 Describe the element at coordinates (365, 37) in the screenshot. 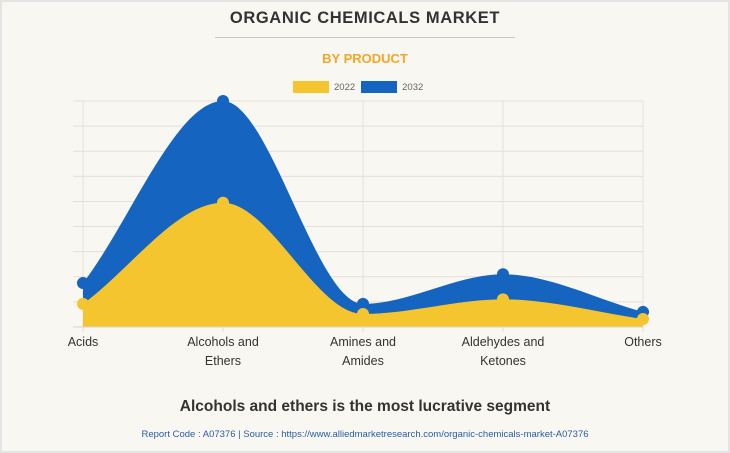

I see `title-divider` at that location.